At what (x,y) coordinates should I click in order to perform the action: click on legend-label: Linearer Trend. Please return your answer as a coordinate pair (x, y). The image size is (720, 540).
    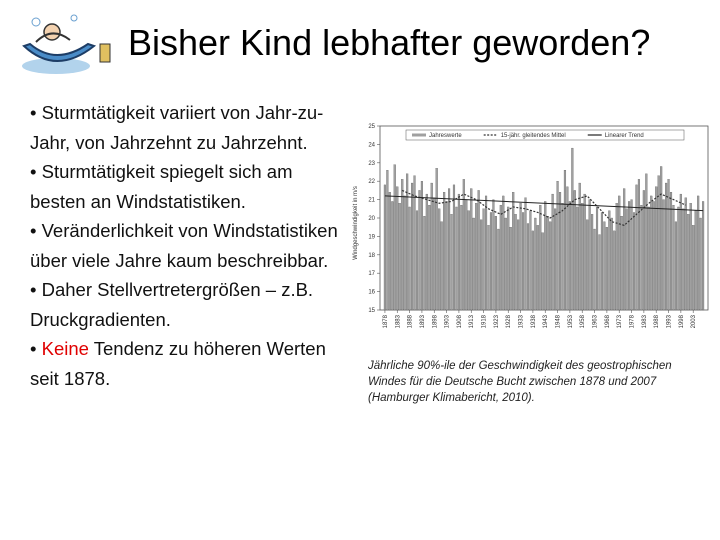
    Looking at the image, I should click on (624, 136).